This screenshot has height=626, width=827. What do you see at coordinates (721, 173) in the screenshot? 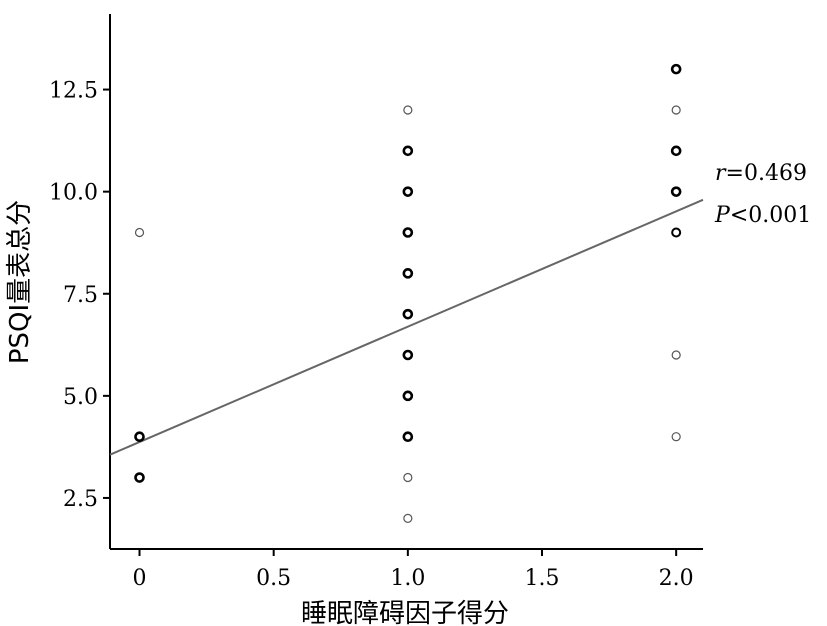
I see `r-symbol: r` at bounding box center [721, 173].